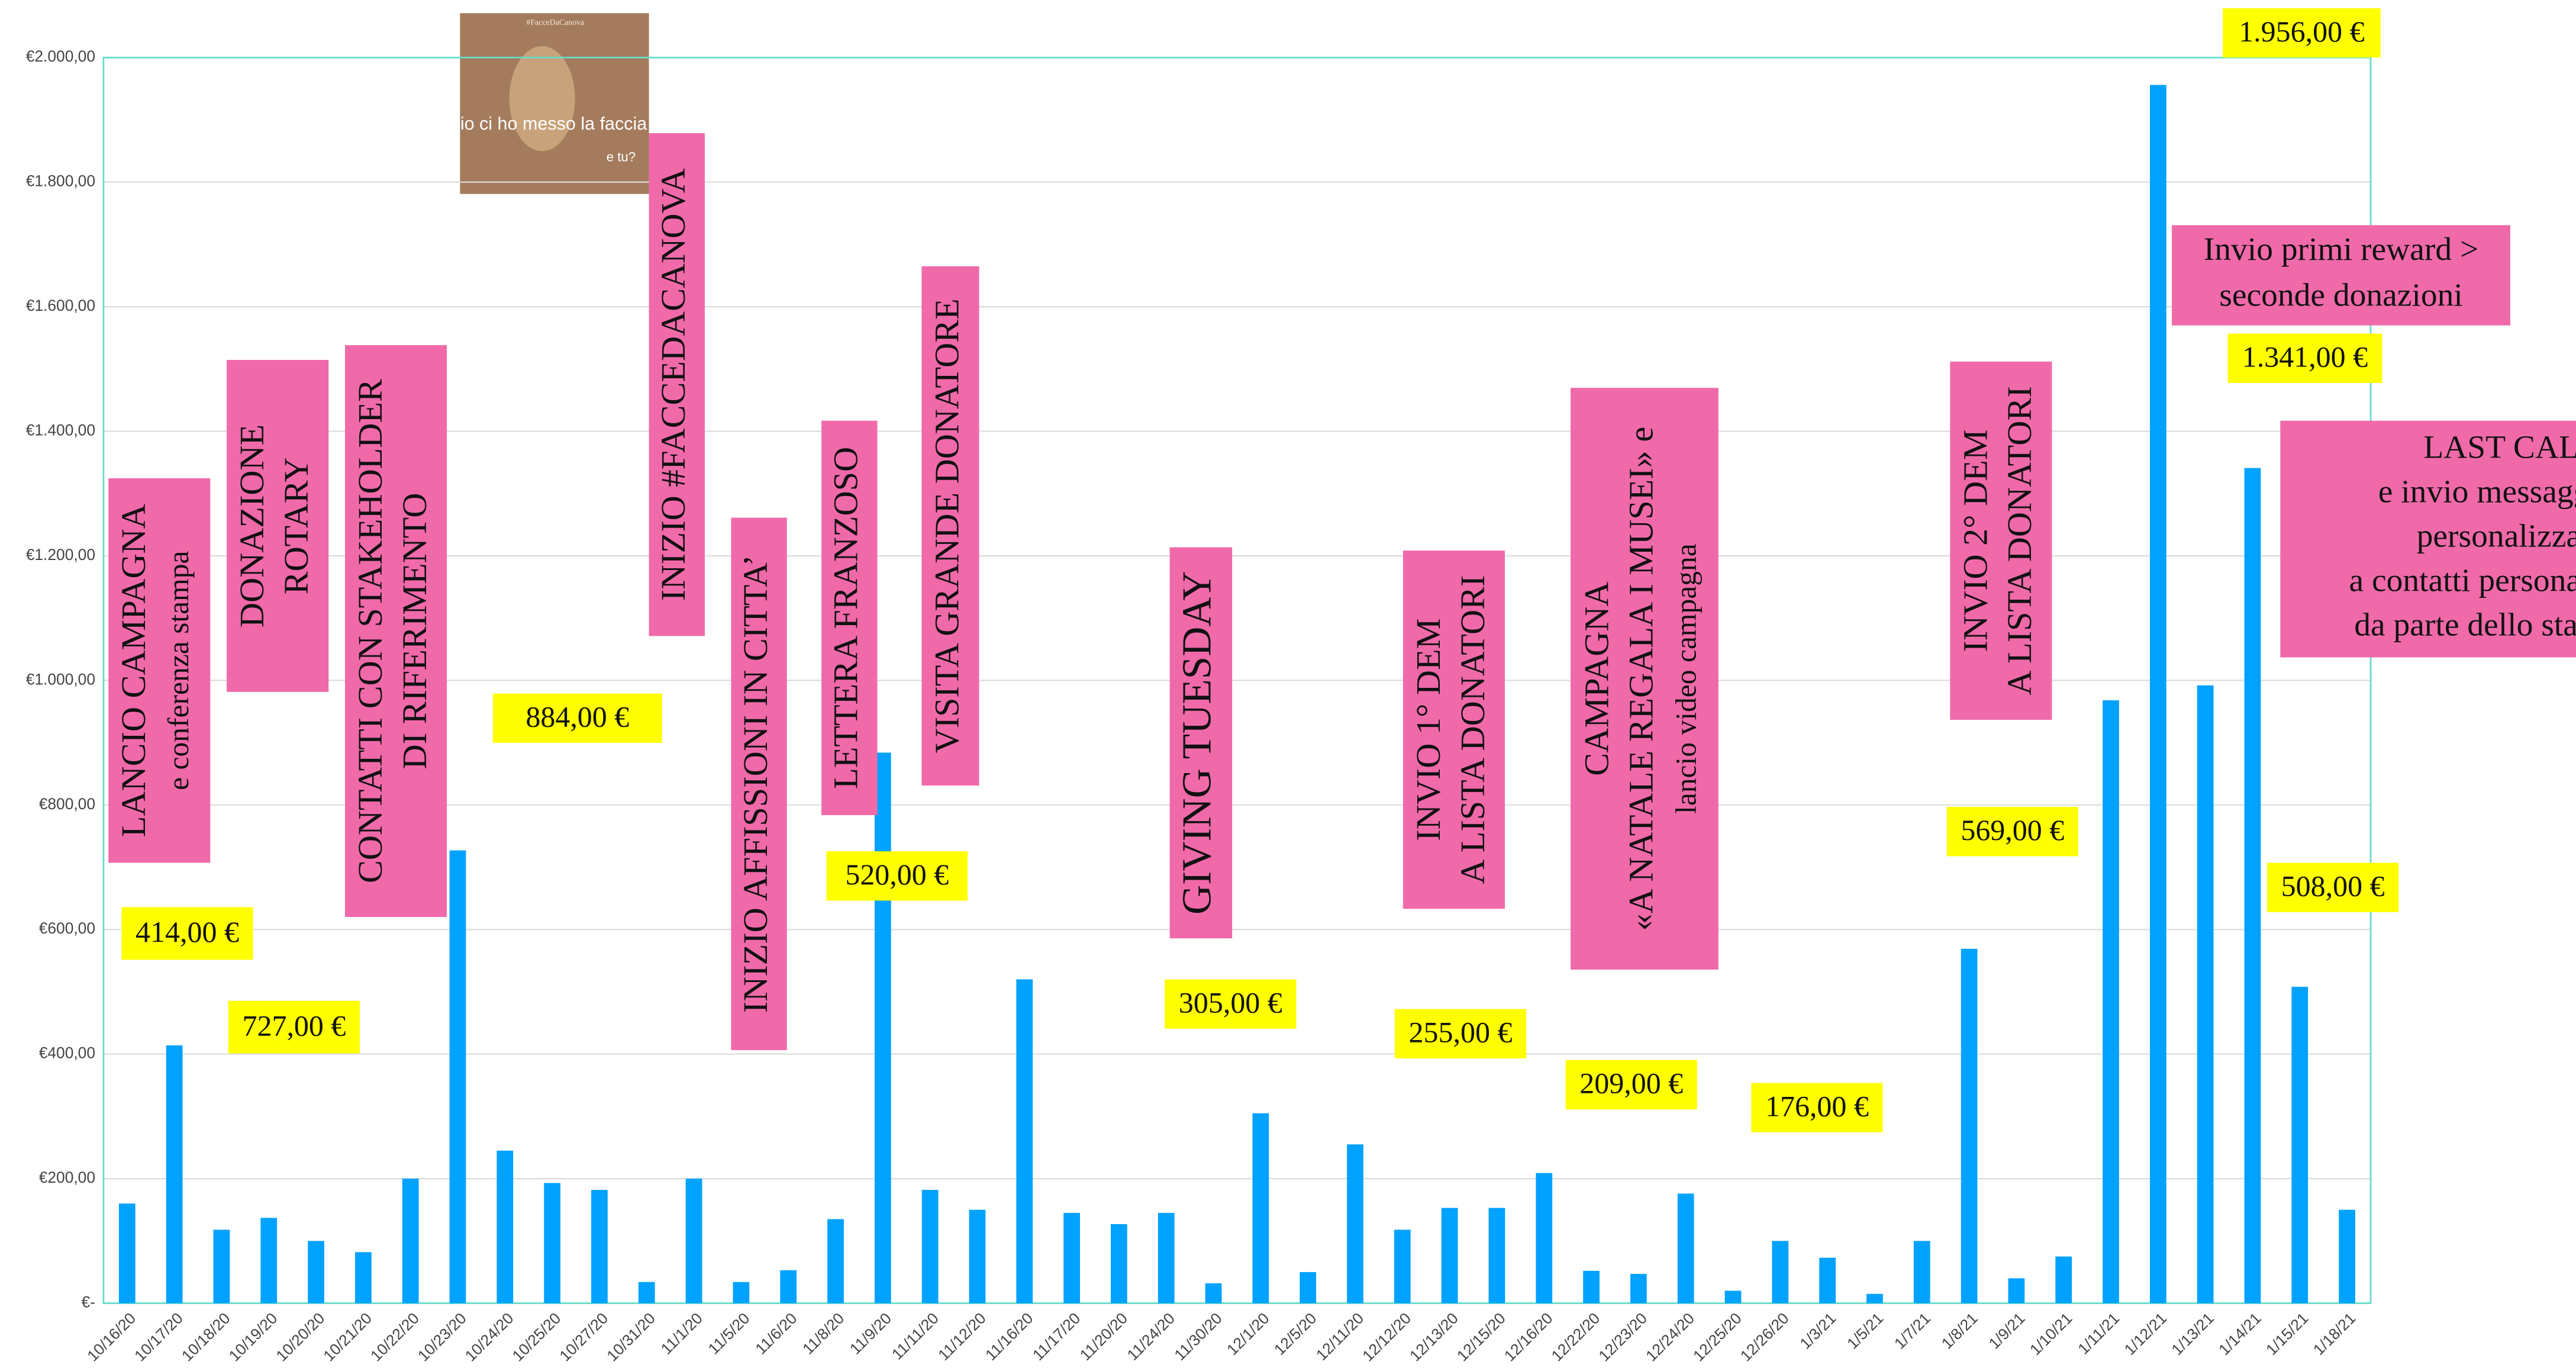  Describe the element at coordinates (2499, 447) in the screenshot. I see `annotation-text: LAST CALL` at that location.